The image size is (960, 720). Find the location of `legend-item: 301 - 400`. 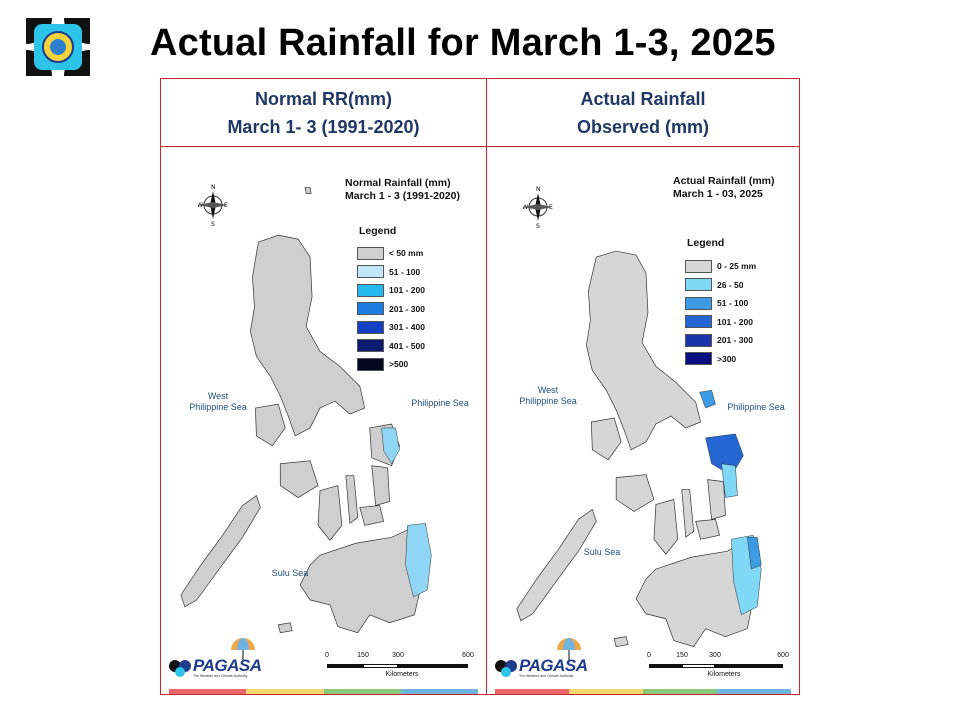

legend-item: 301 - 400 is located at coordinates (391, 327).